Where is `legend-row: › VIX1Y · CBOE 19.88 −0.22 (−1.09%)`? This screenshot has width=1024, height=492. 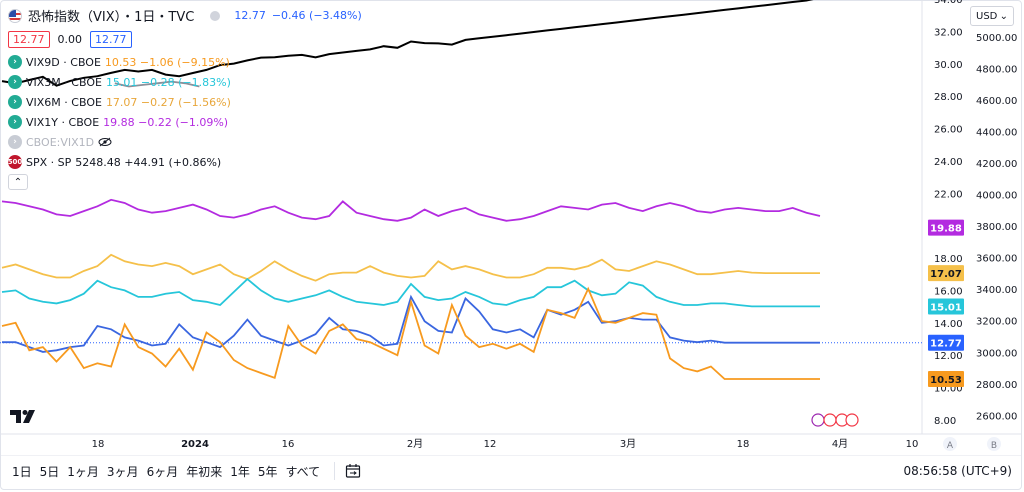 legend-row: › VIX1Y · CBOE 19.88 −0.22 (−1.09%) is located at coordinates (119, 122).